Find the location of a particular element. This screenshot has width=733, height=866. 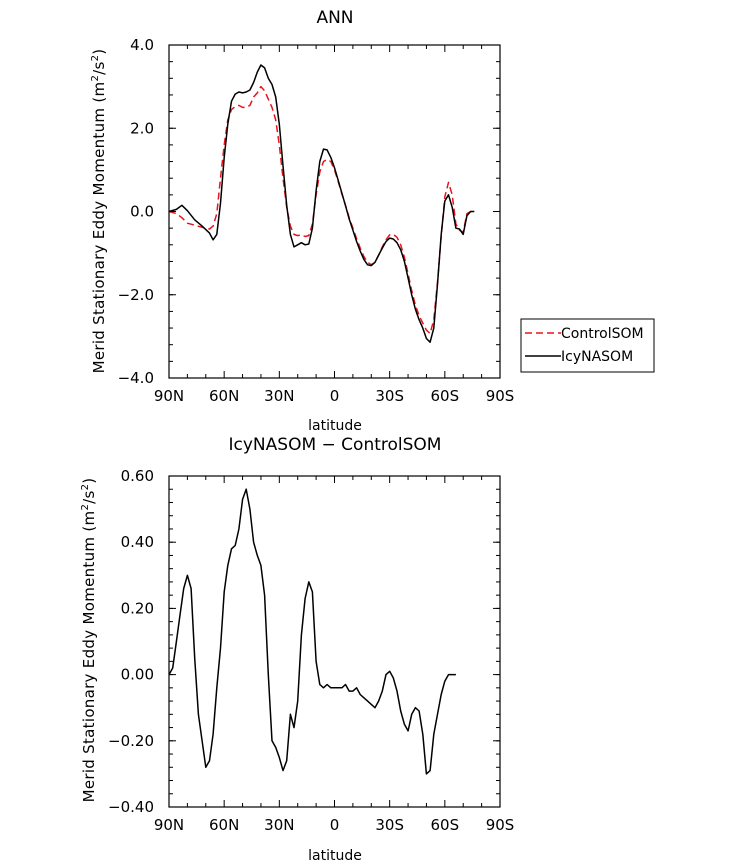

x-axis-label-bottom: latitude is located at coordinates (335, 856).